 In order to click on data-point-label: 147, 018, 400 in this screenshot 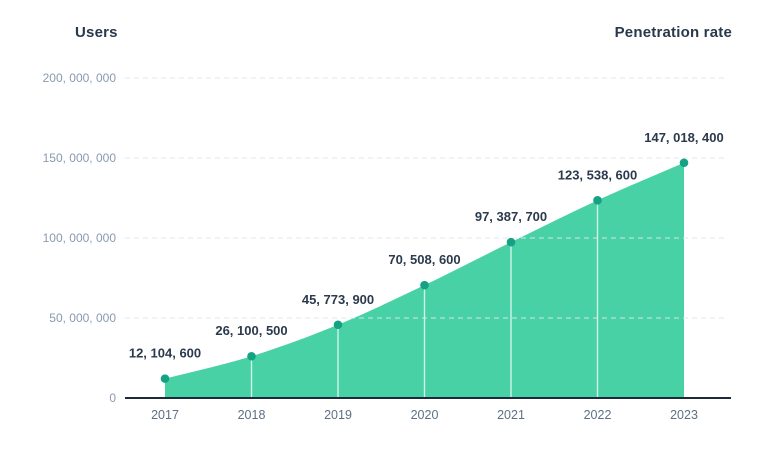, I will do `click(684, 137)`.